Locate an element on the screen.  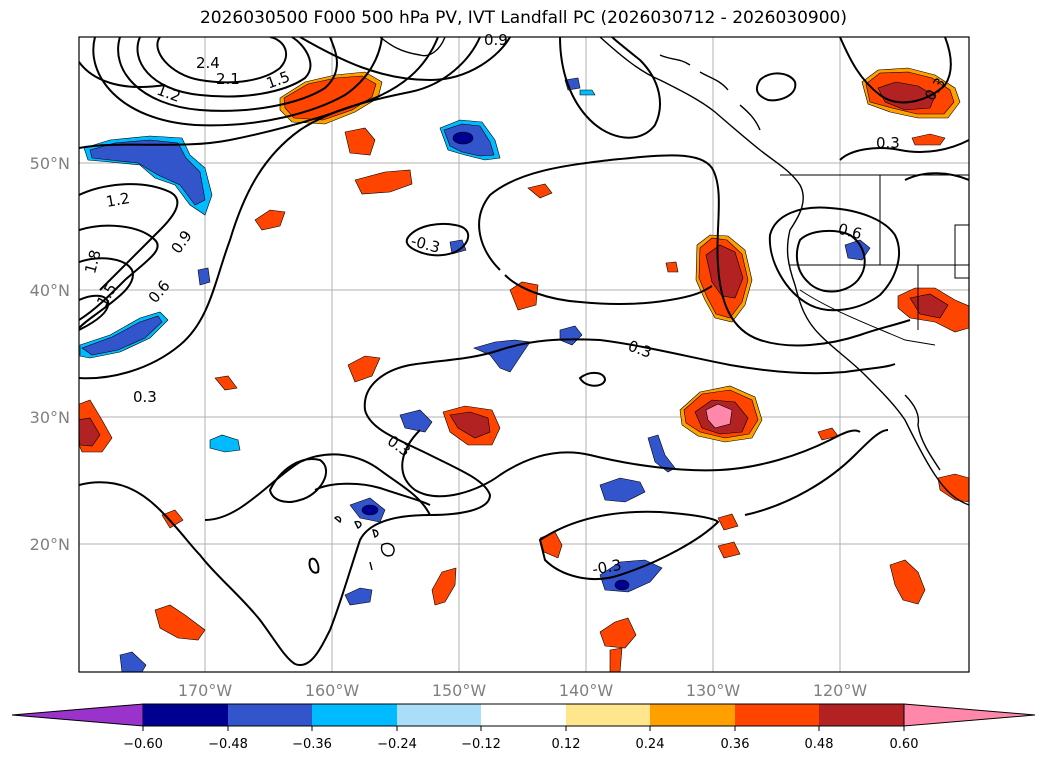
colorbar-under-arrow is located at coordinates (77, 715).